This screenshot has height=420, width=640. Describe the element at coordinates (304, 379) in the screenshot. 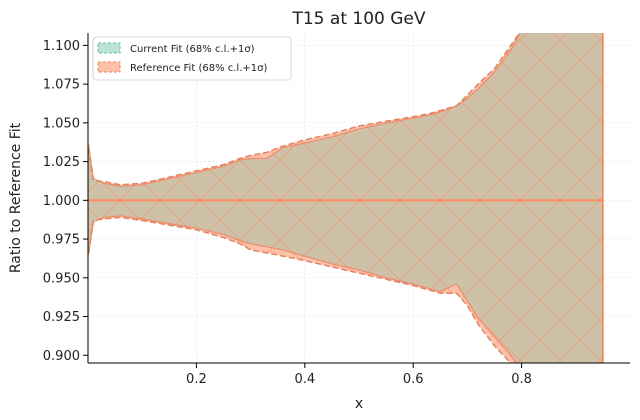

I see `x-tick-label-1: 0.4` at that location.